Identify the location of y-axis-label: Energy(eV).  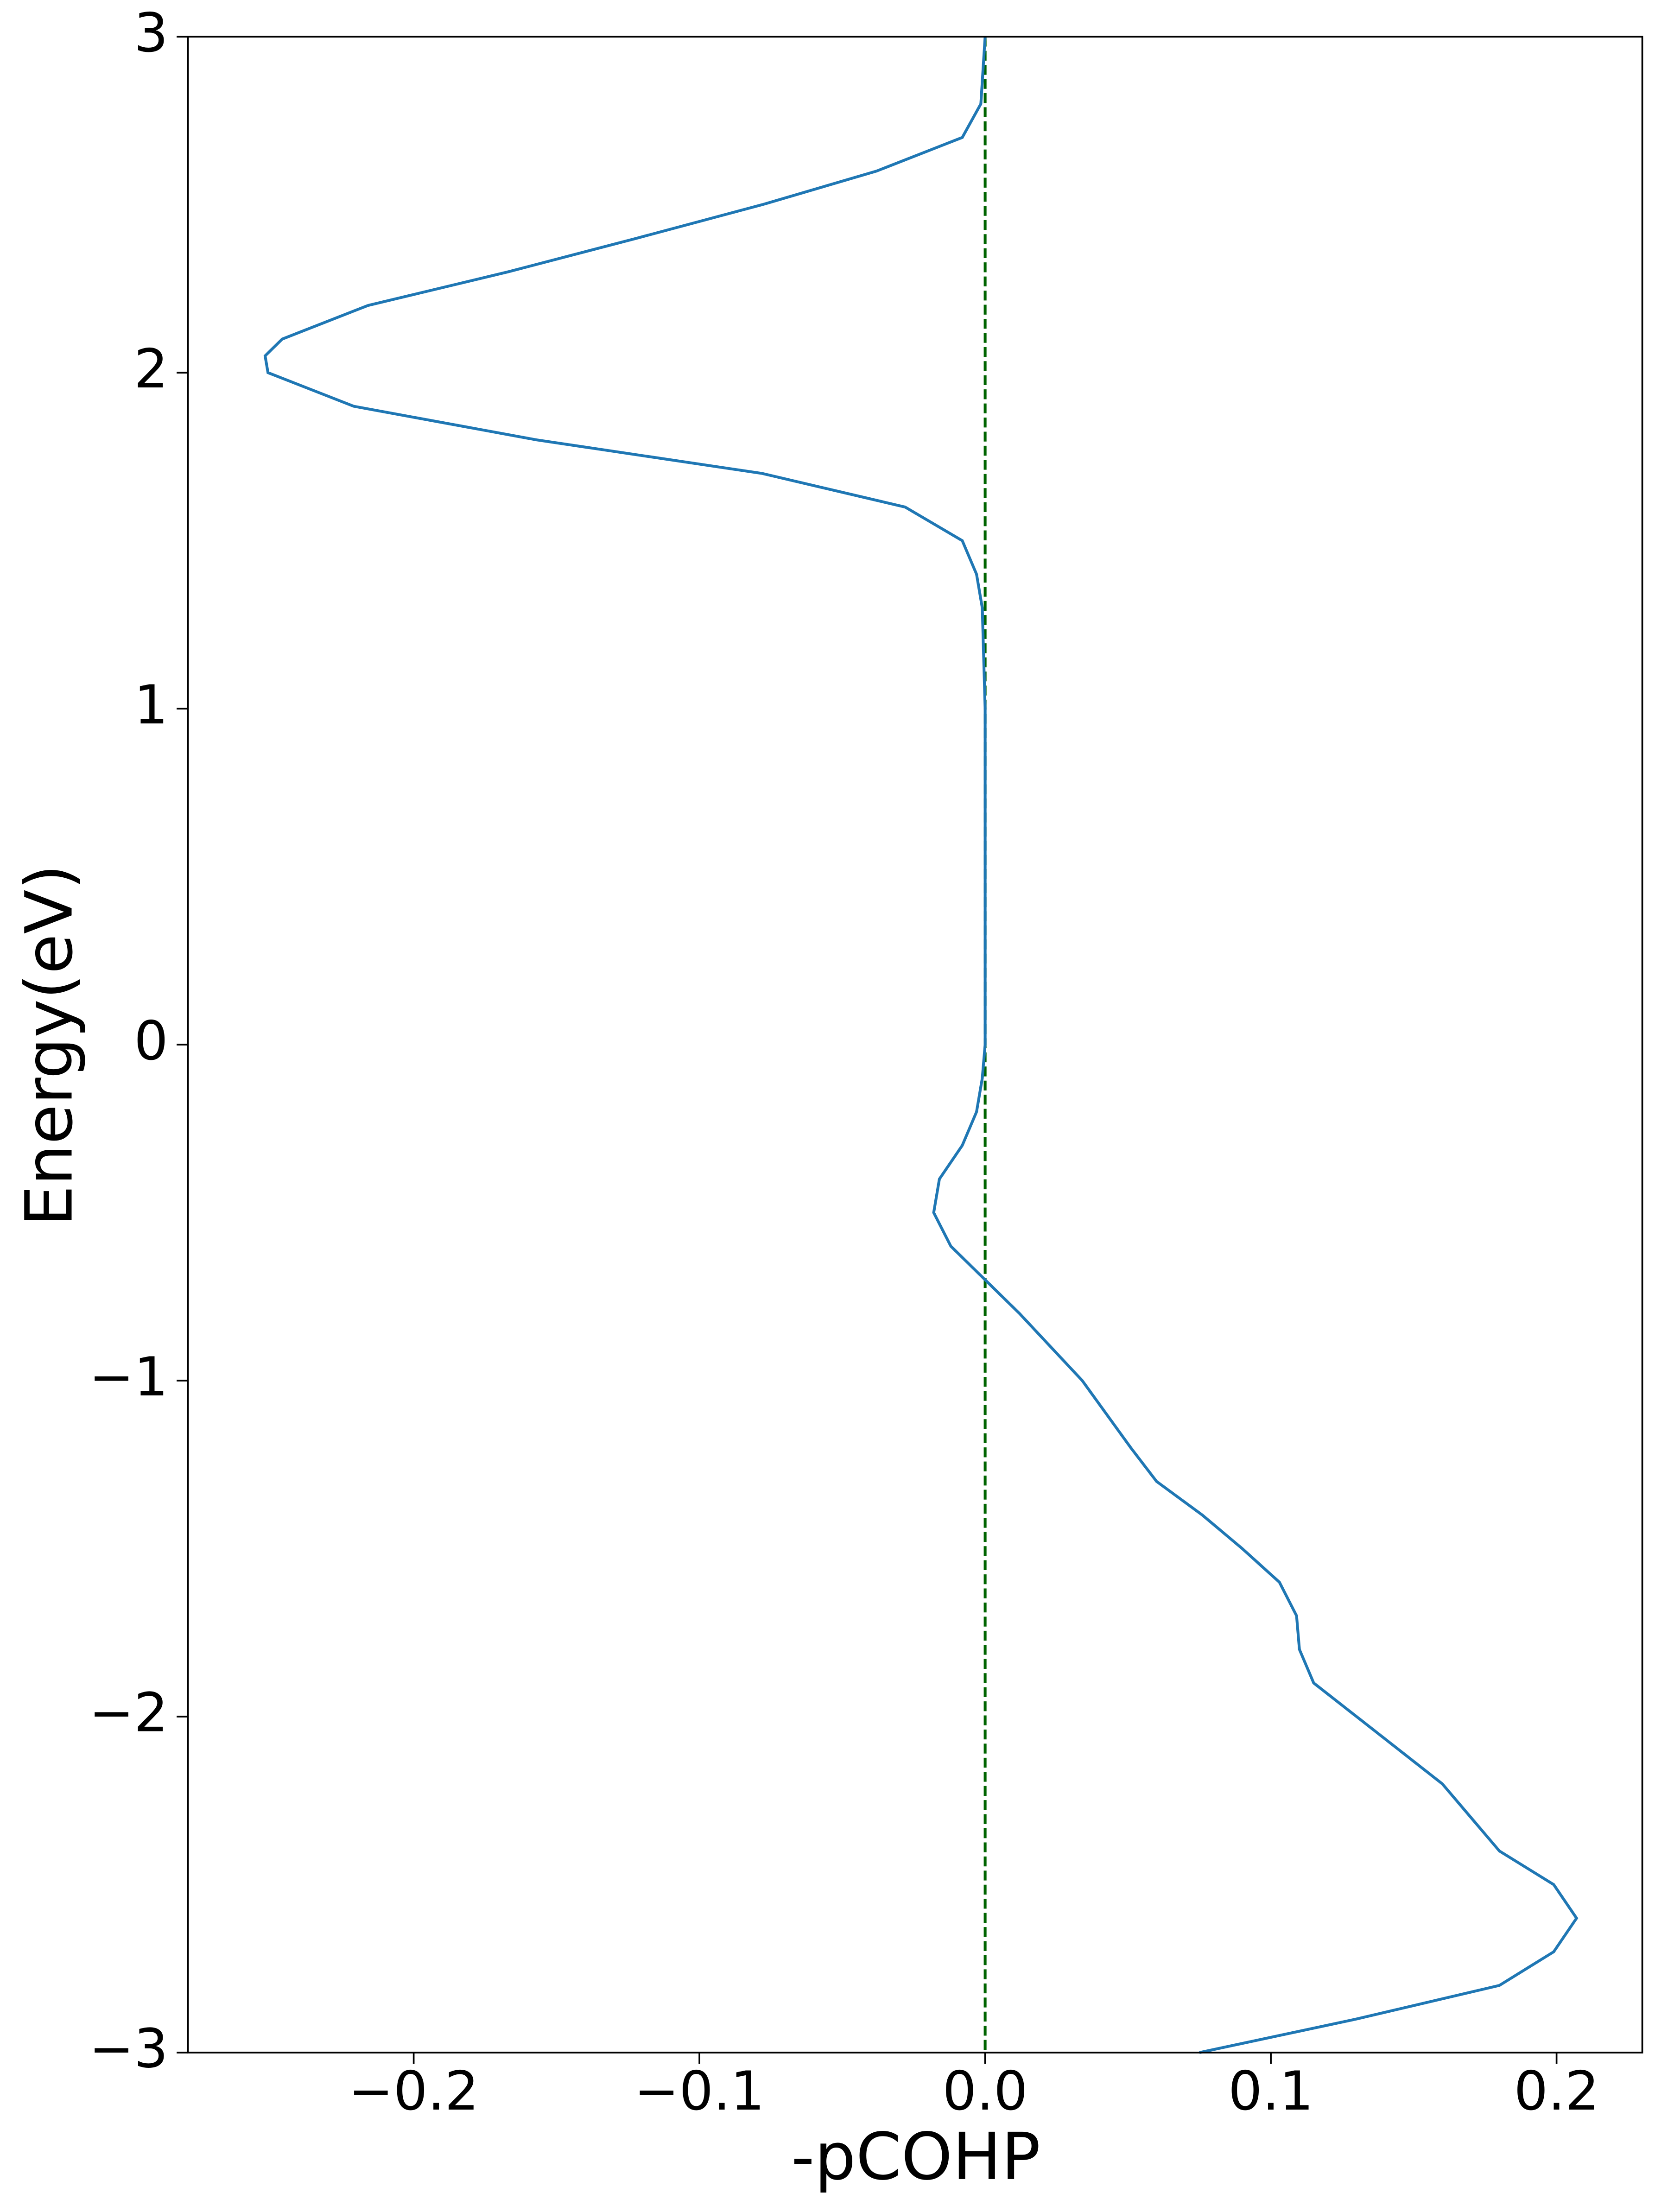
(49, 1045).